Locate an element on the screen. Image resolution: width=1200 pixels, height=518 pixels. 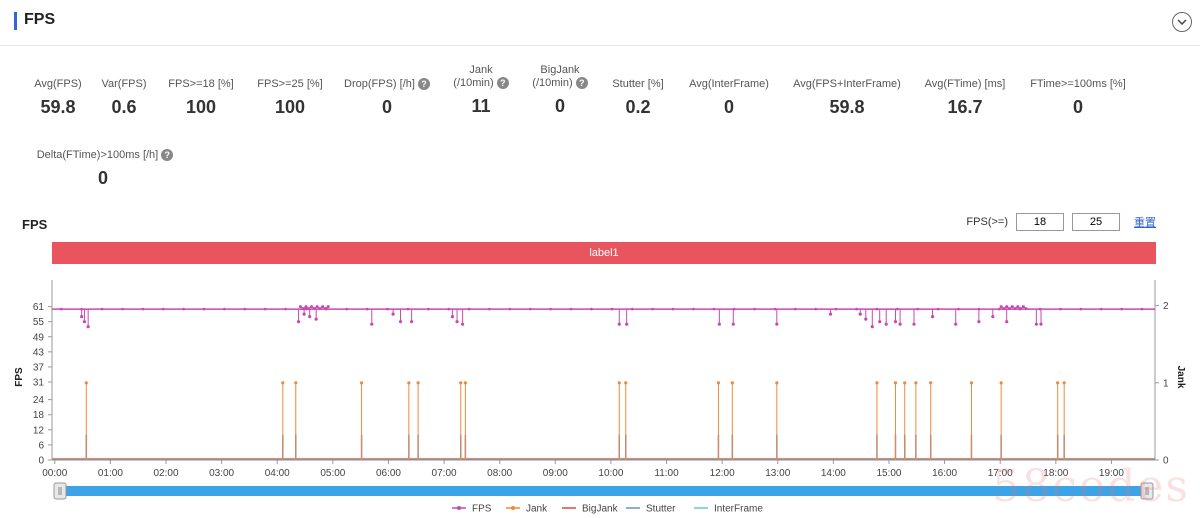
y-left-tick-label: 61 is located at coordinates (39, 307).